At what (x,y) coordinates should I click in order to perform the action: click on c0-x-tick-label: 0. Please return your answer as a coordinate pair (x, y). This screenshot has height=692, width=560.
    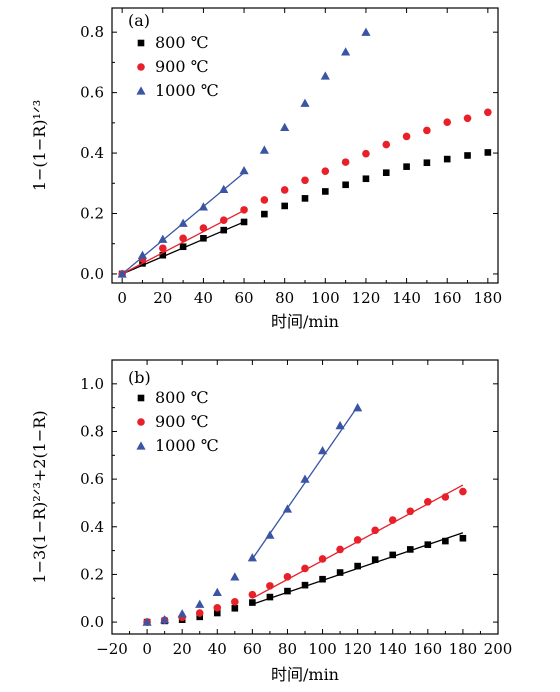
    Looking at the image, I should click on (122, 298).